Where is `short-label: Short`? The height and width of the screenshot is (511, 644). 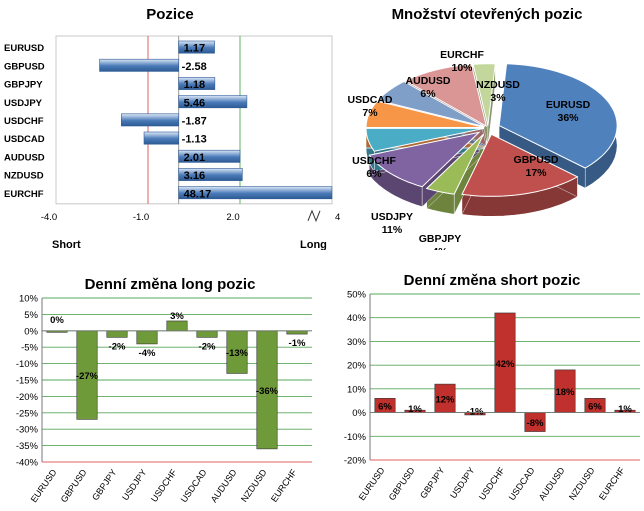 short-label: Short is located at coordinates (66, 244).